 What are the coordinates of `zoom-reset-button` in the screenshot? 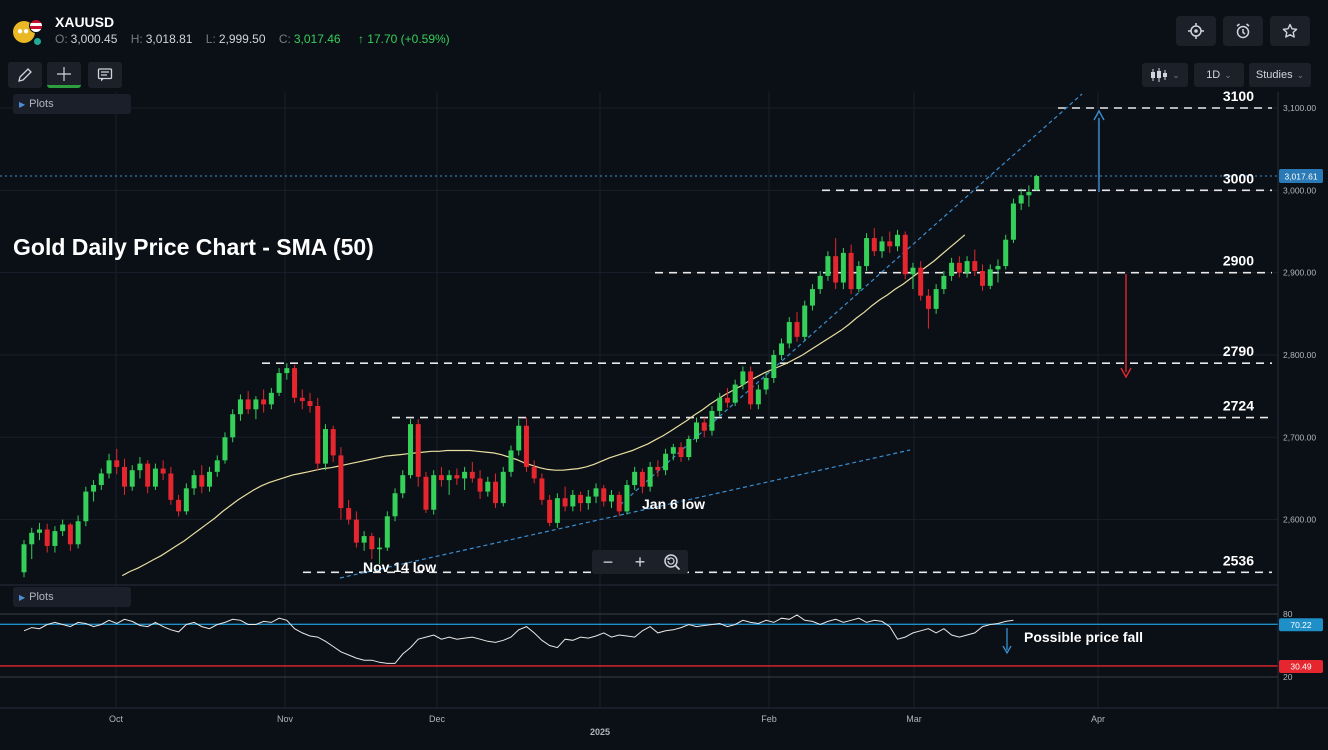 It's located at (672, 562).